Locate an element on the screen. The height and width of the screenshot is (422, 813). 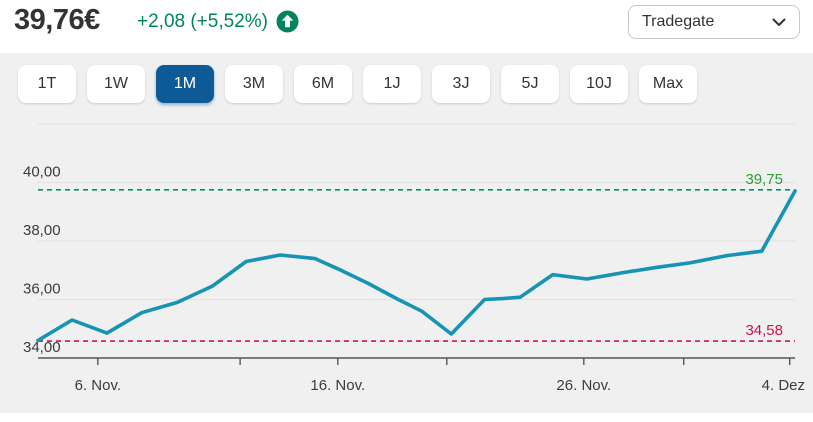
exchange-select: Tradegate is located at coordinates (714, 22).